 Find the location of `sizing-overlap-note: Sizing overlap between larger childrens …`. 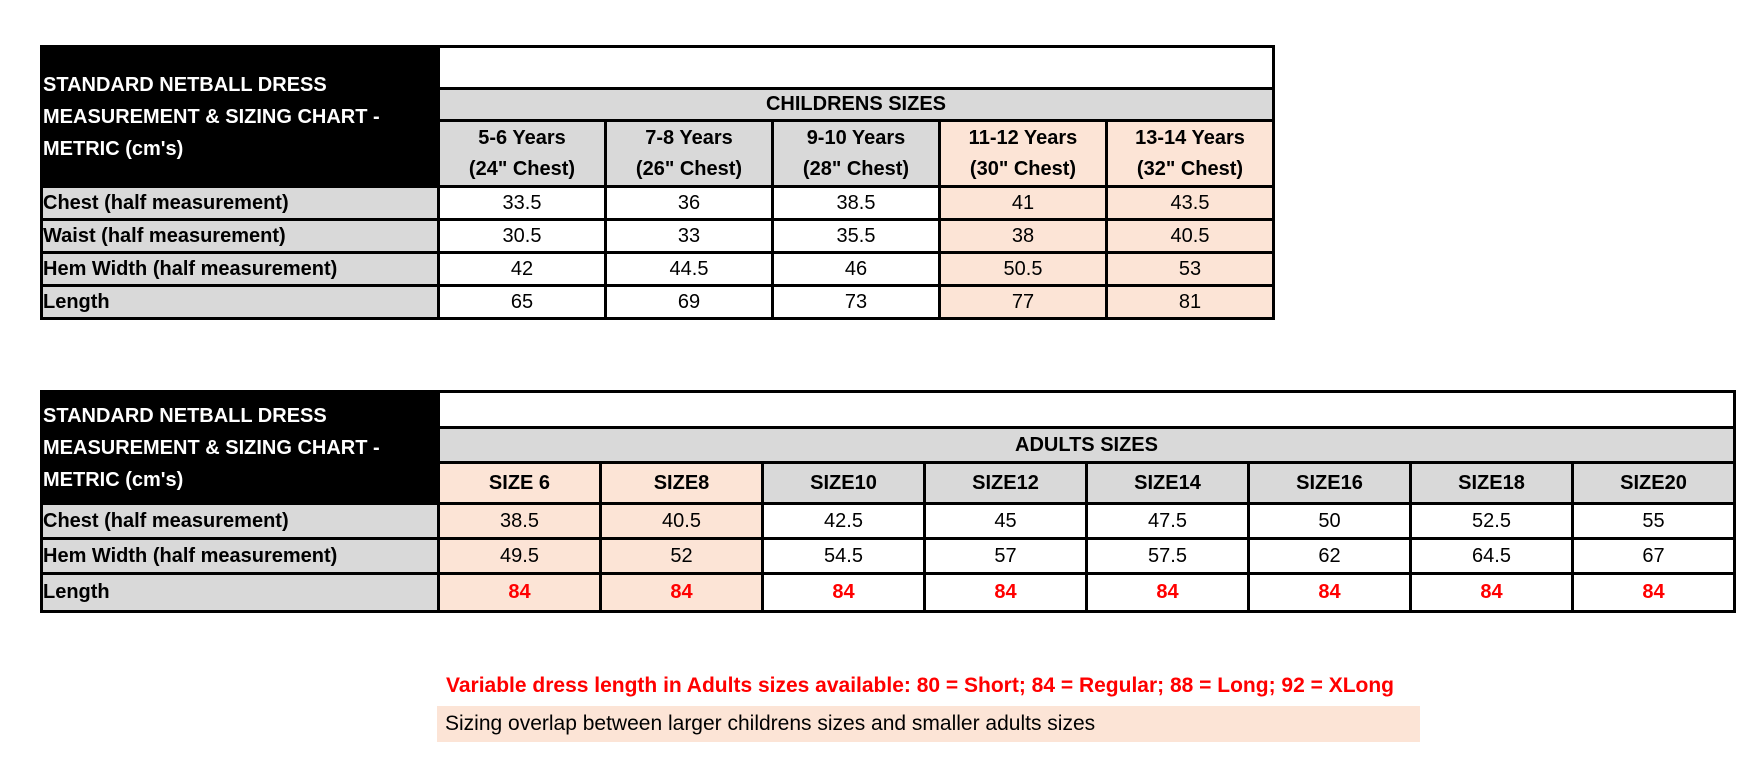

sizing-overlap-note: Sizing overlap between larger childrens … is located at coordinates (928, 724).